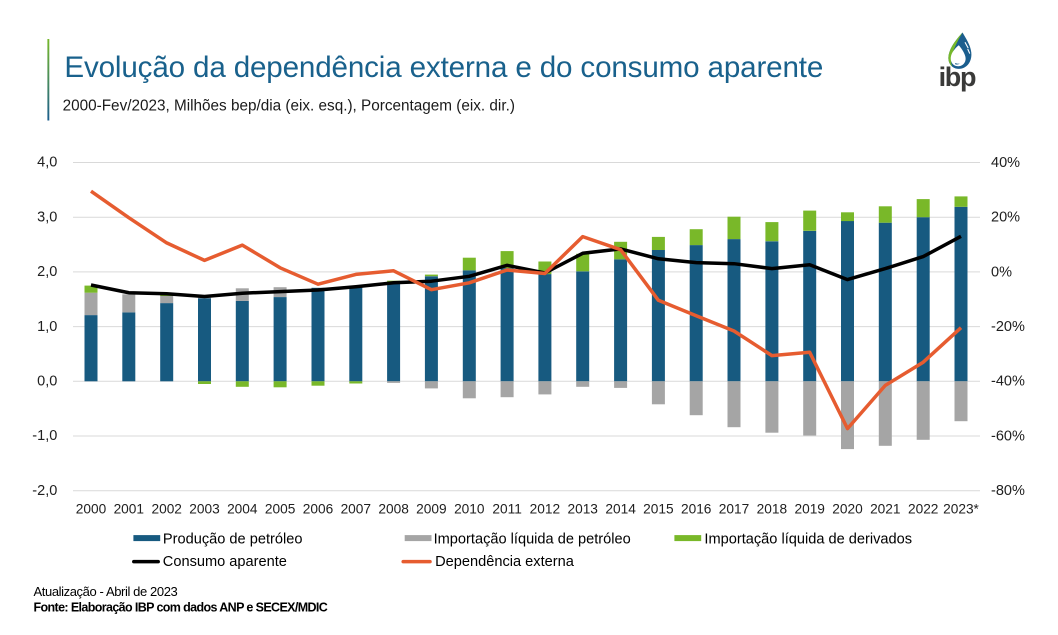 Image resolution: width=1058 pixels, height=635 pixels. Describe the element at coordinates (318, 509) in the screenshot. I see `svg-text: 2006` at that location.